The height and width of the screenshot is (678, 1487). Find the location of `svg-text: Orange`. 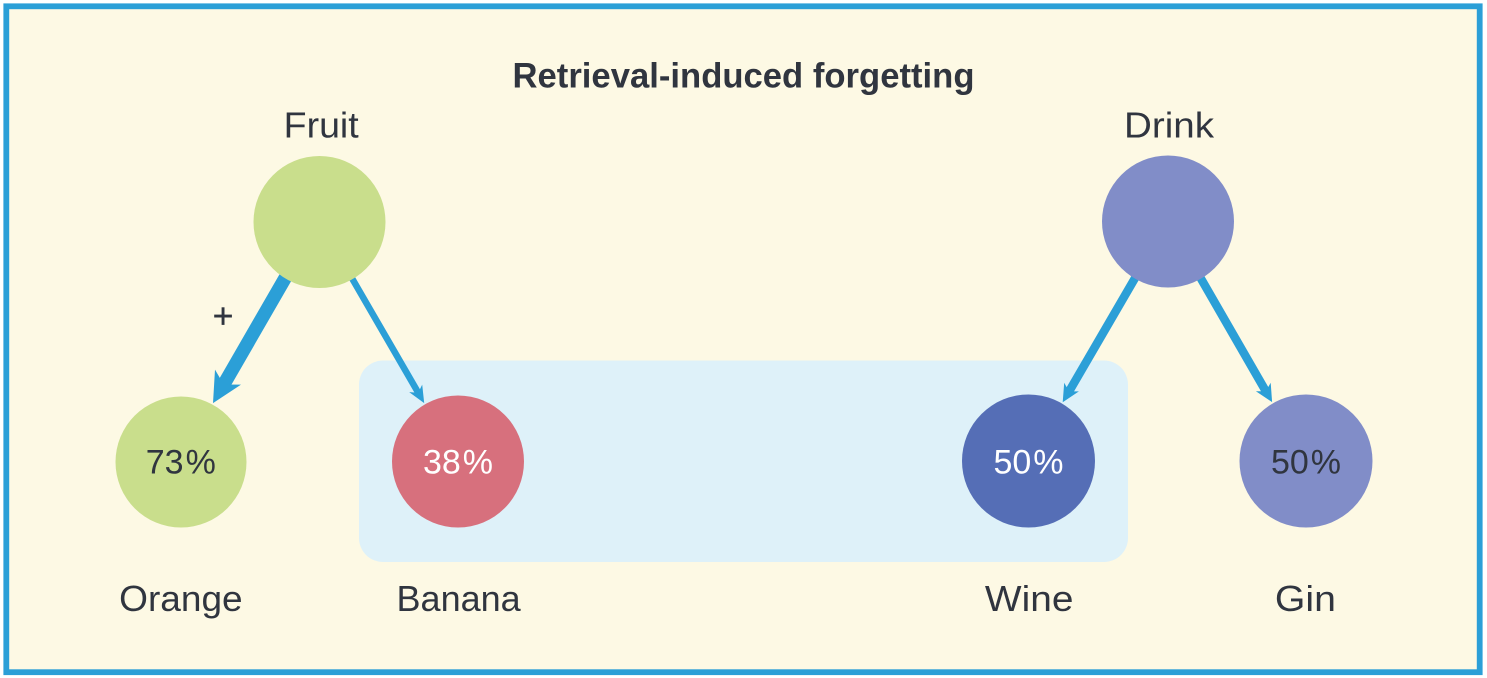

svg-text: Orange is located at coordinates (181, 598).